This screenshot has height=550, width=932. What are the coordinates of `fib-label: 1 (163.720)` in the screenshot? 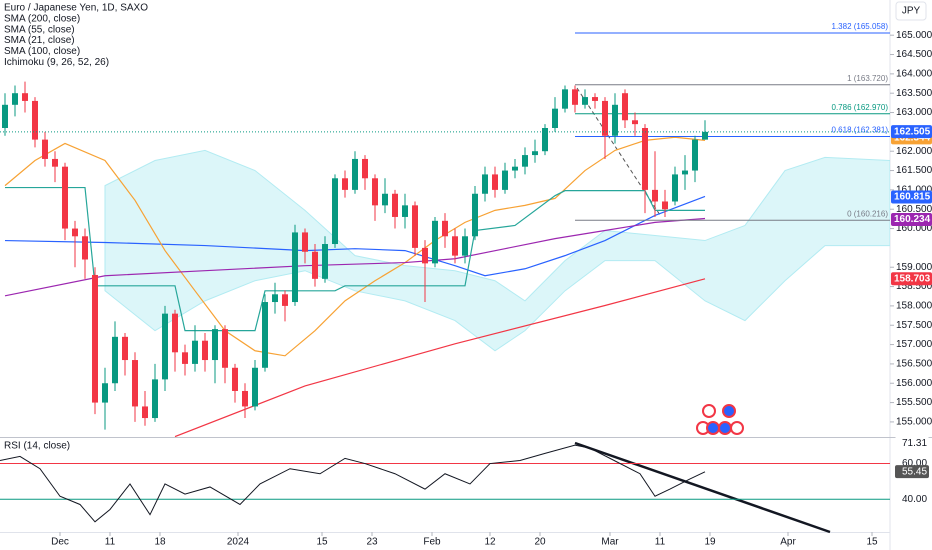 It's located at (867, 78).